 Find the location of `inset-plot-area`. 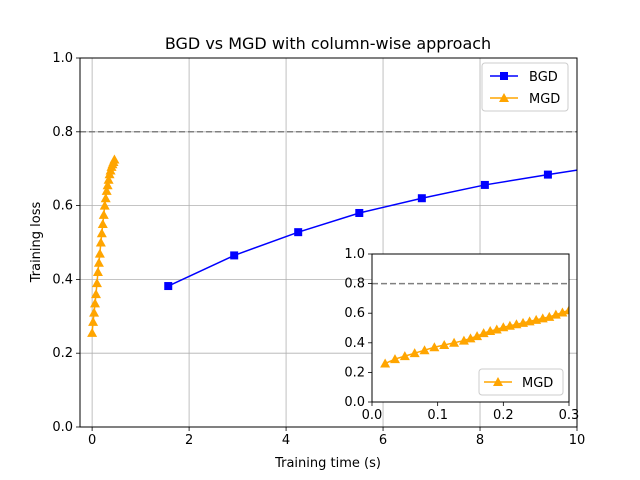

inset-plot-area is located at coordinates (474, 336).